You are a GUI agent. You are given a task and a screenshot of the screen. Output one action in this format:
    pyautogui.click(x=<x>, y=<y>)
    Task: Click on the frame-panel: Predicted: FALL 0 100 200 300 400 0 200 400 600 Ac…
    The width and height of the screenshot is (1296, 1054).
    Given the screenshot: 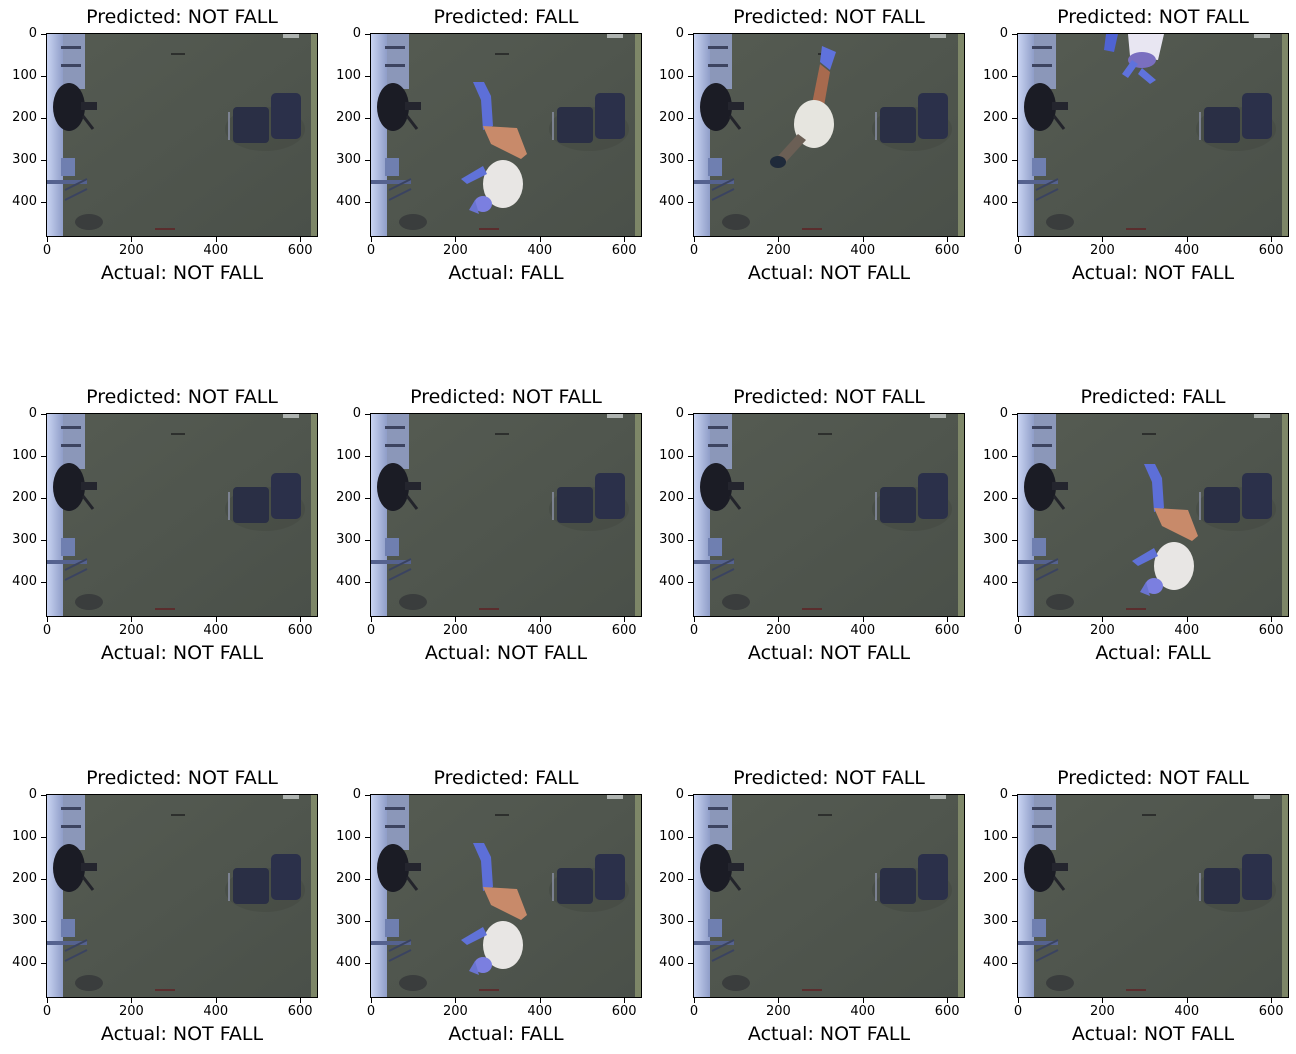 What is the action you would take?
    pyautogui.click(x=489, y=905)
    